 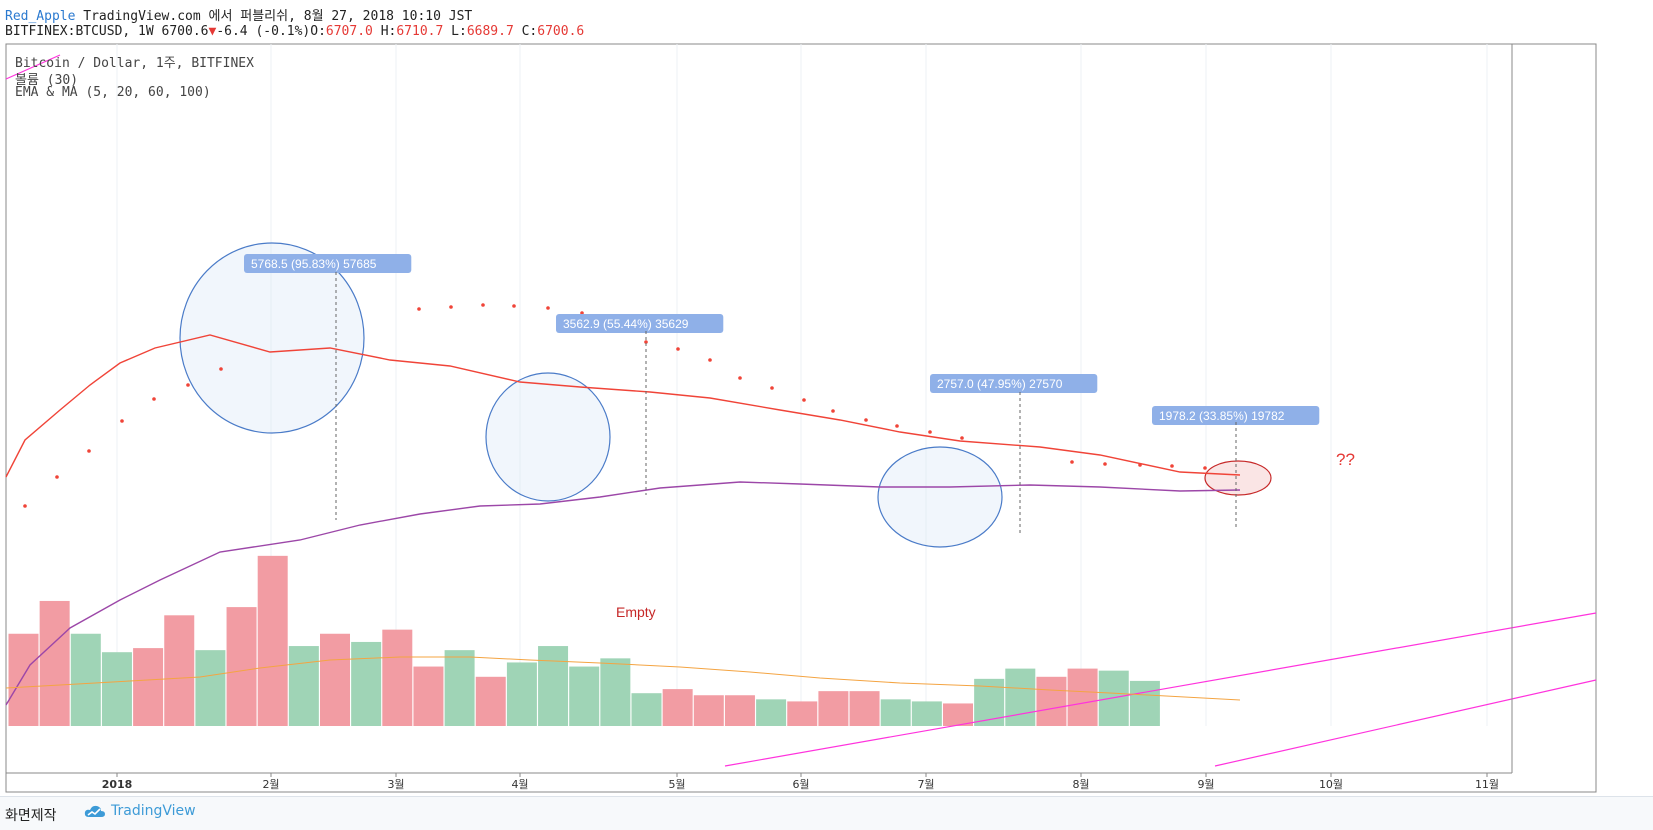 What do you see at coordinates (800, 784) in the screenshot?
I see `time-tick-label: 6월` at bounding box center [800, 784].